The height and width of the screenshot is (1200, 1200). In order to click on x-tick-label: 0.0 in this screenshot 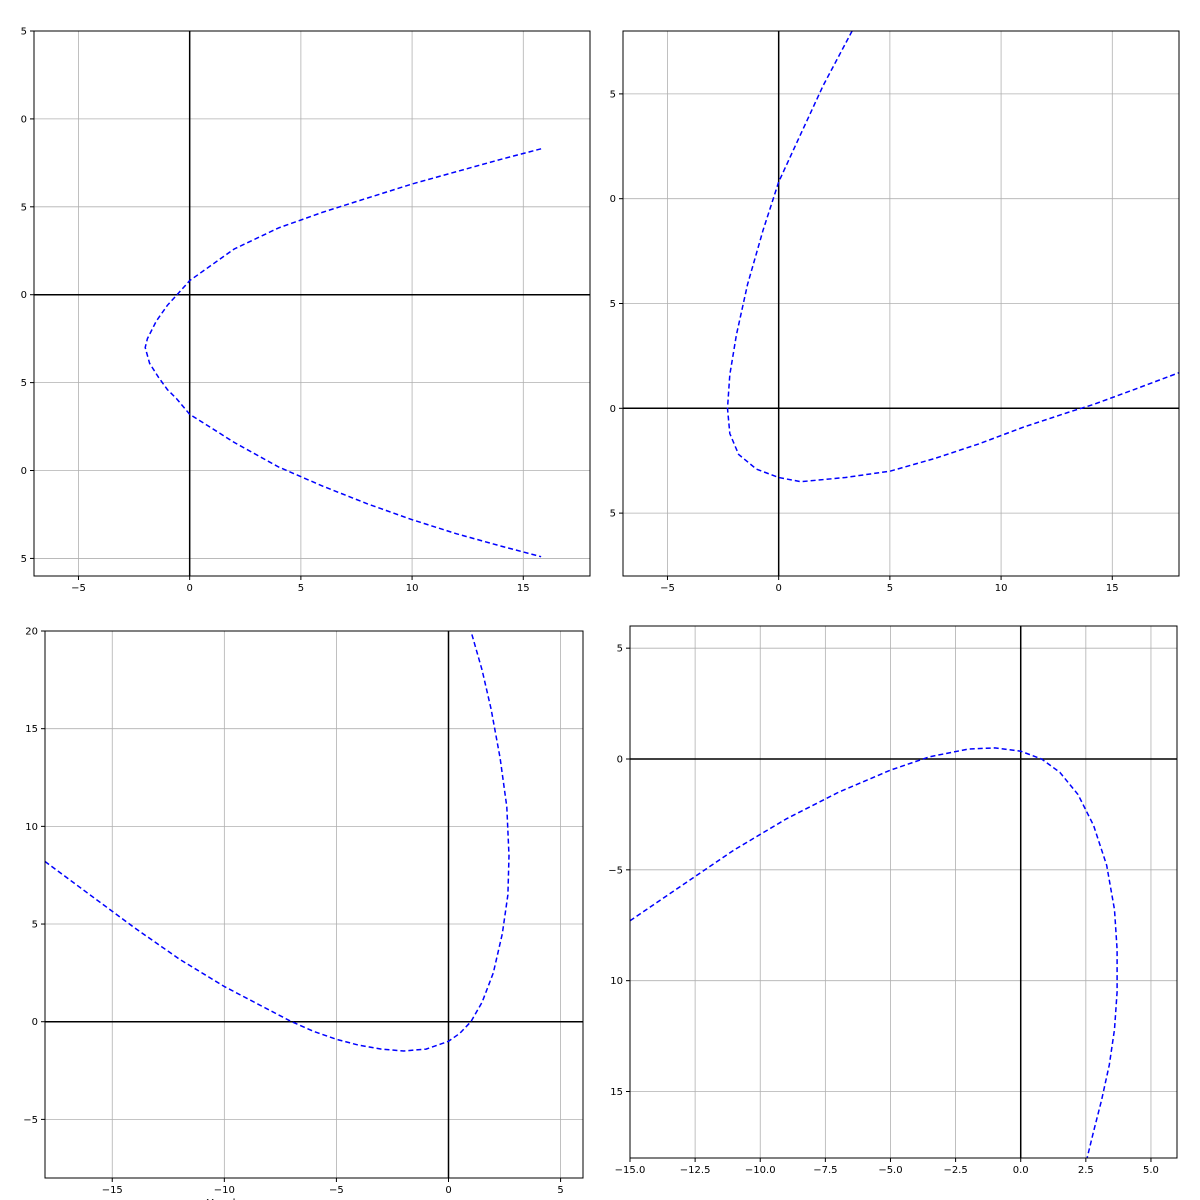, I will do `click(1021, 1170)`.